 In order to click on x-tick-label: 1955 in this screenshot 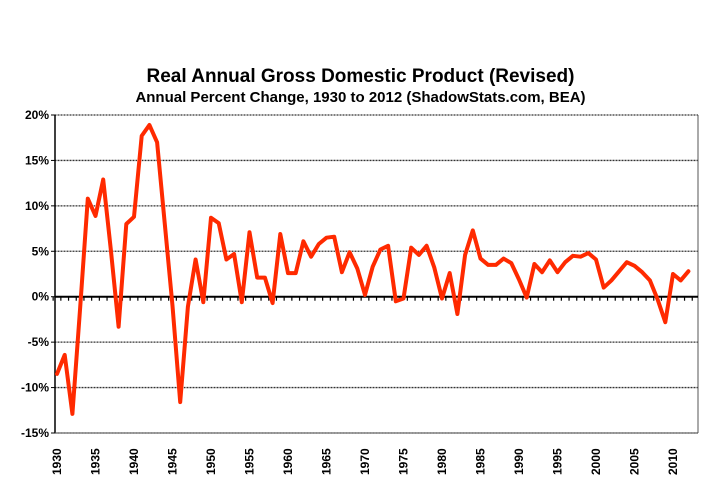, I will do `click(250, 461)`.